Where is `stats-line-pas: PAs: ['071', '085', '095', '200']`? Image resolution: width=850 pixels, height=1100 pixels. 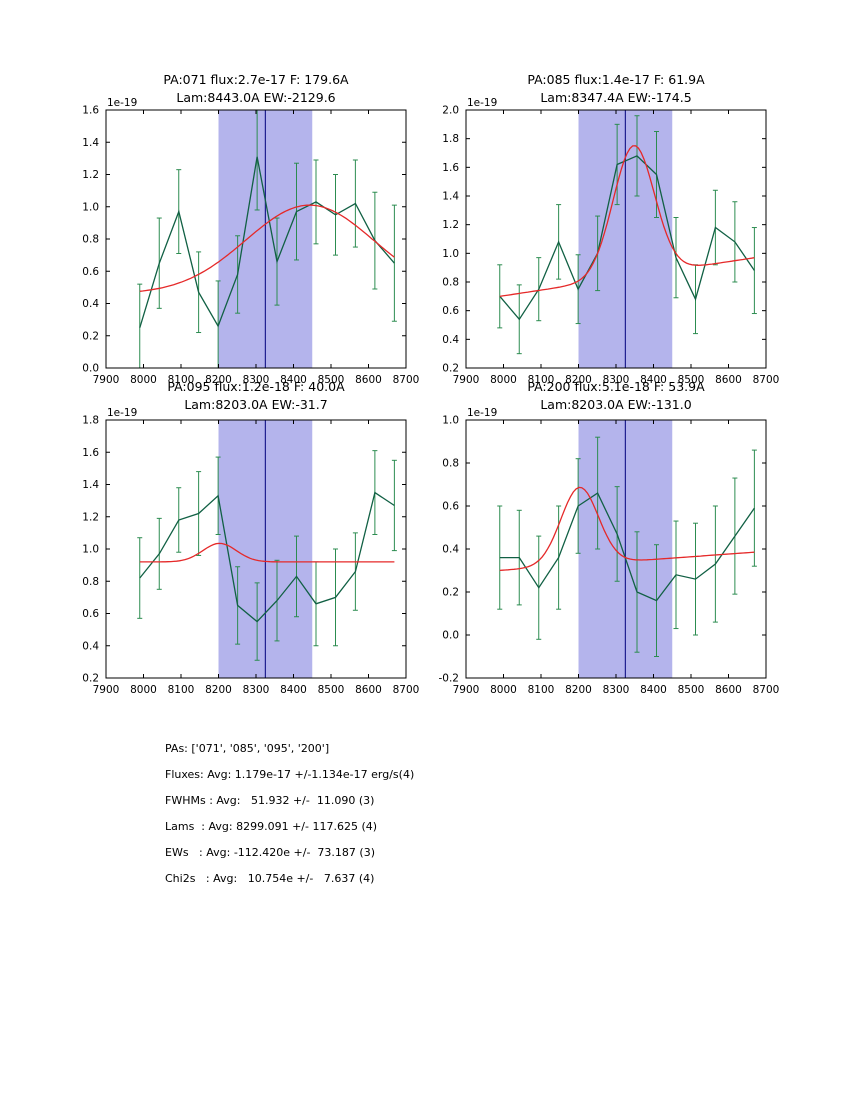 stats-line-pas: PAs: ['071', '085', '095', '200'] is located at coordinates (247, 748).